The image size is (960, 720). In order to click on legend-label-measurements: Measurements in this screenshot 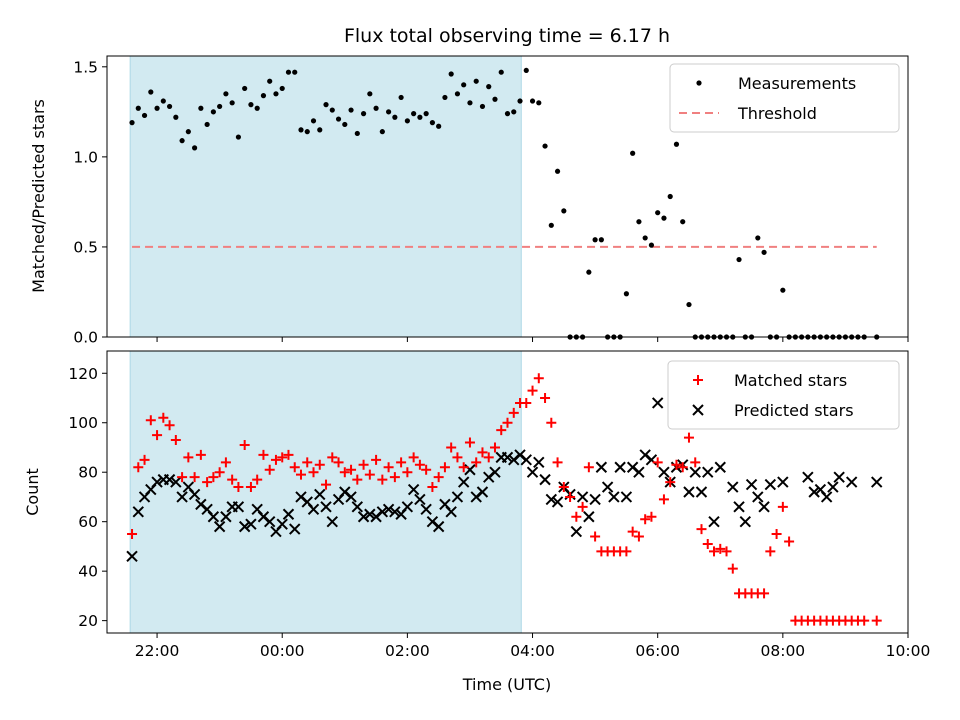, I will do `click(797, 83)`.